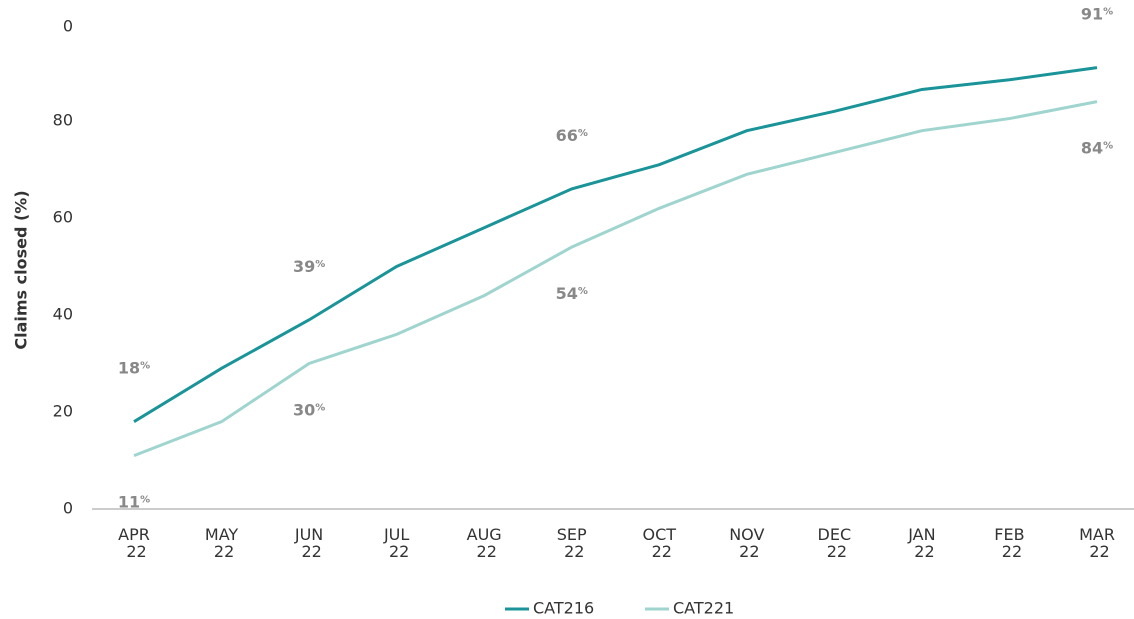  What do you see at coordinates (746, 543) in the screenshot?
I see `x-tick-label: NOV 22` at bounding box center [746, 543].